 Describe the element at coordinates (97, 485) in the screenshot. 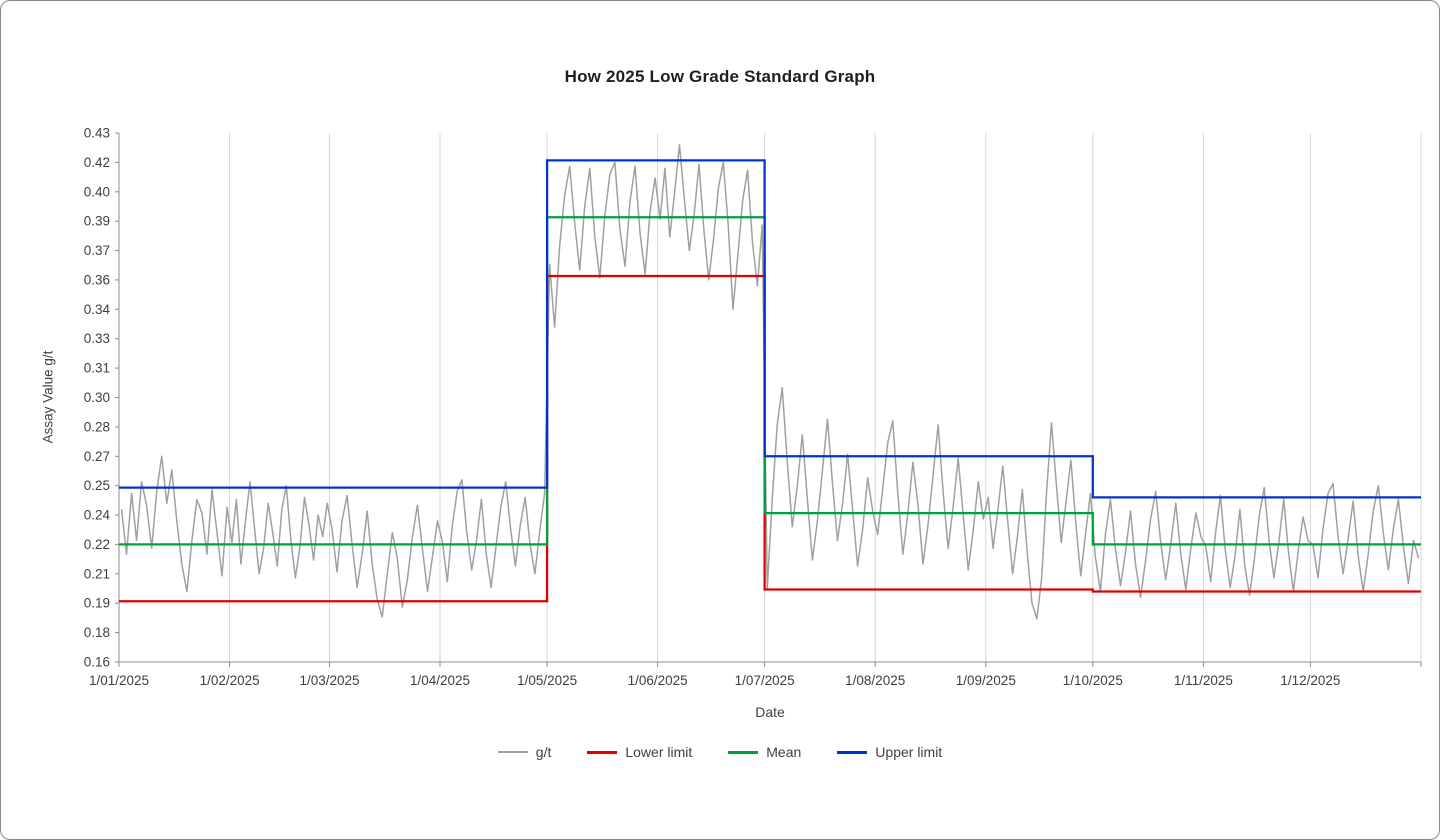

I see `svg-text: 0.25` at that location.